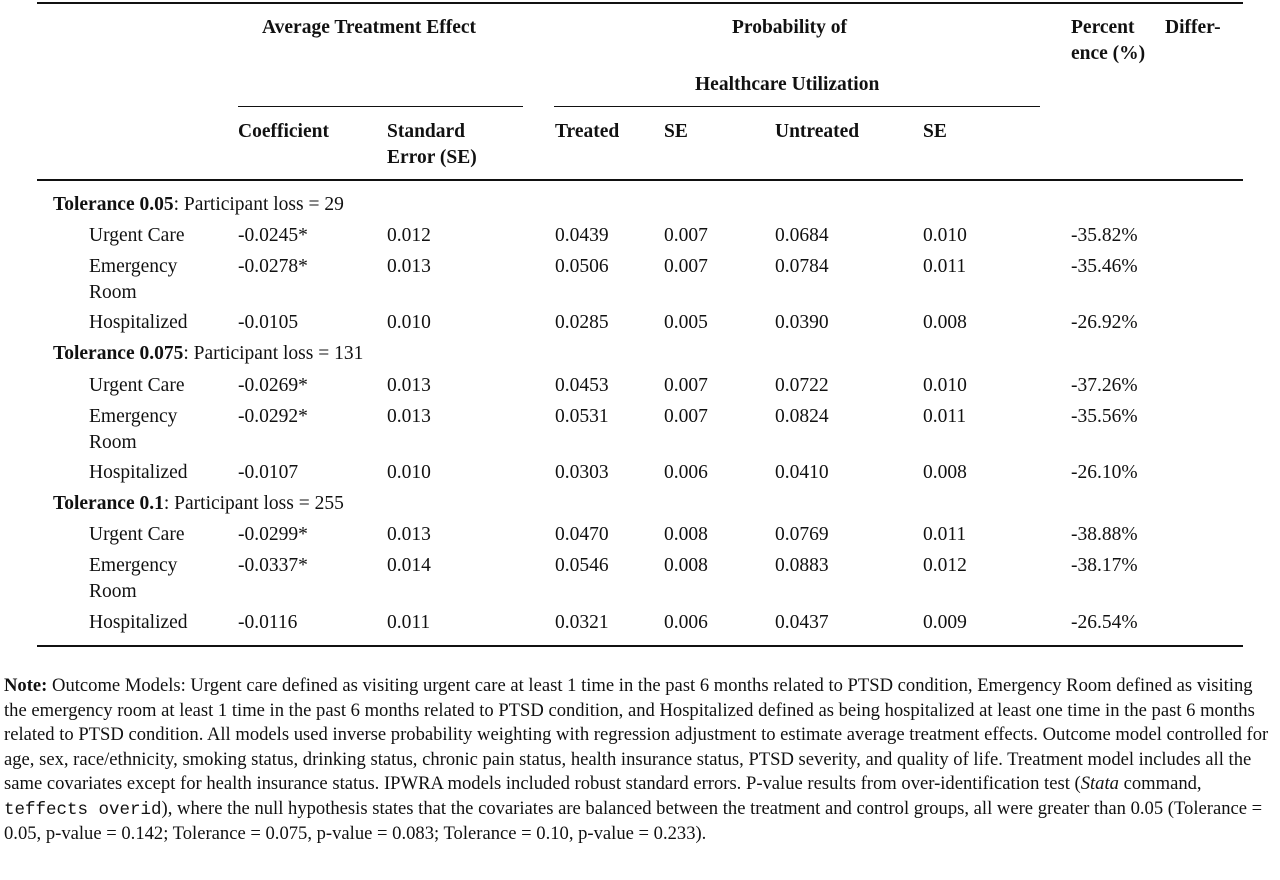 The height and width of the screenshot is (880, 1280). What do you see at coordinates (1104, 235) in the screenshot?
I see `percent-diff-cell: -35.82%` at bounding box center [1104, 235].